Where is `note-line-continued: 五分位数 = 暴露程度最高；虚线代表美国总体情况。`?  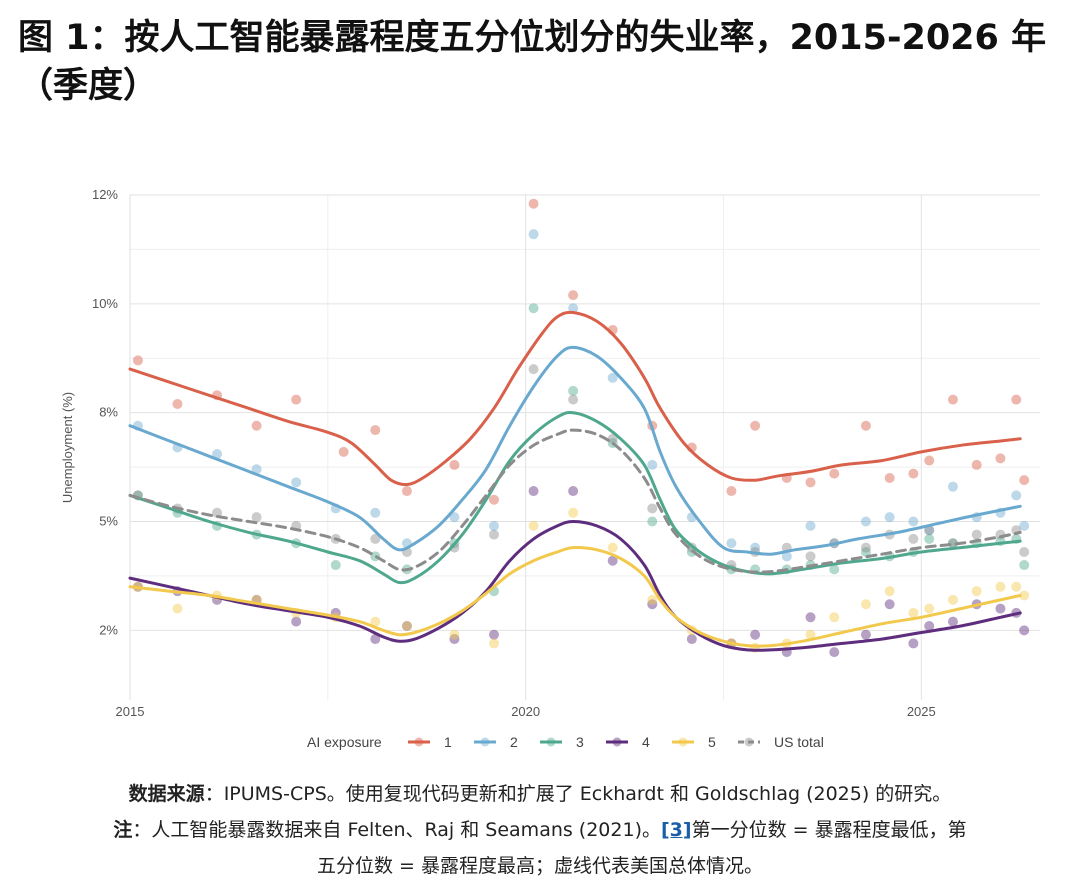
note-line-continued: 五分位数 = 暴露程度最高；虚线代表美国总体情况。 is located at coordinates (539, 866).